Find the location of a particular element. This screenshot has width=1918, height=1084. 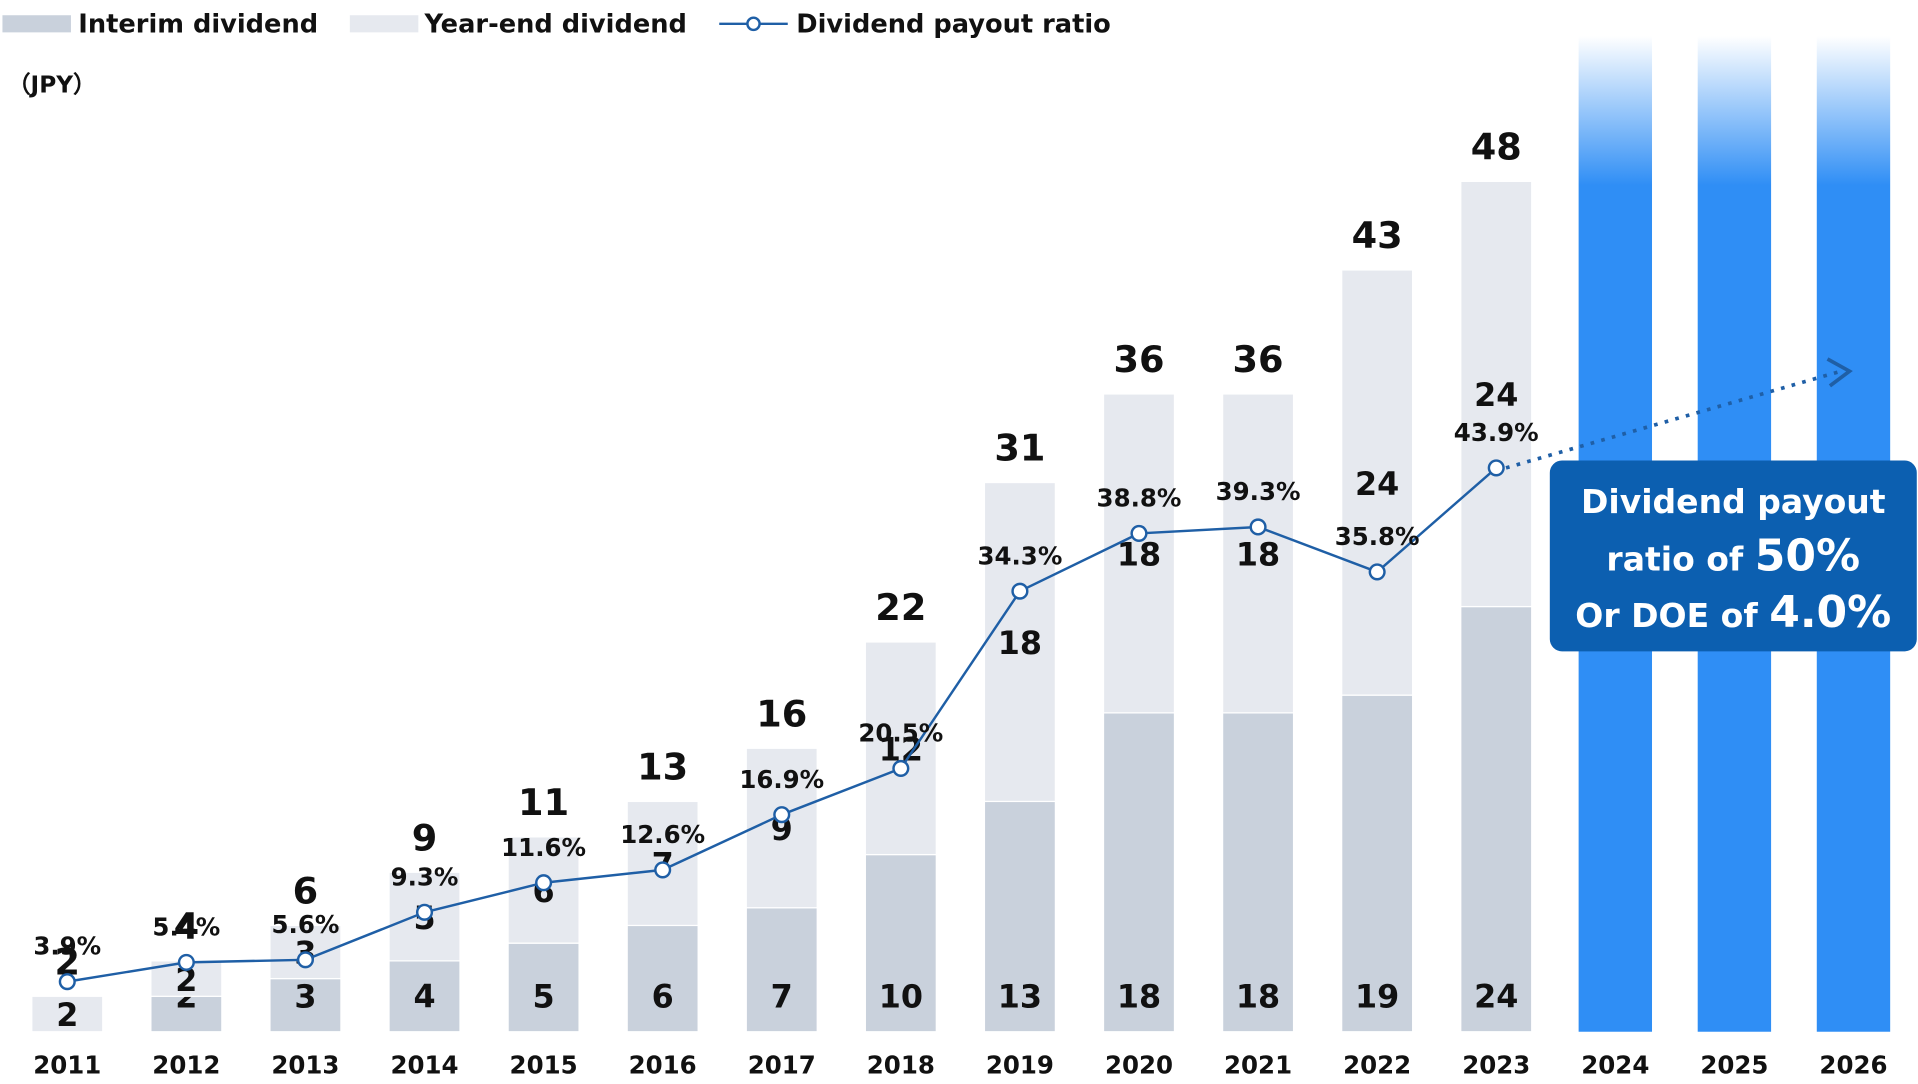

ratio-label: 3.9% is located at coordinates (67, 946).